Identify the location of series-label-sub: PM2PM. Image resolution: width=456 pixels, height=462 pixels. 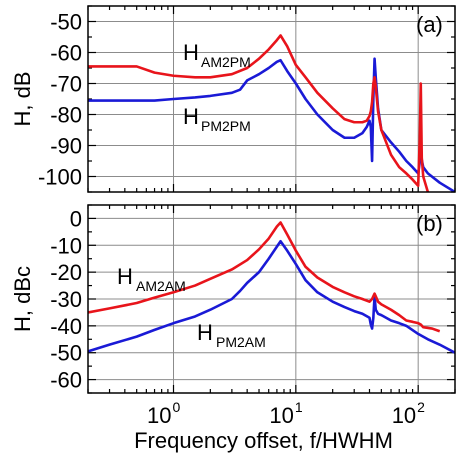
(226, 126).